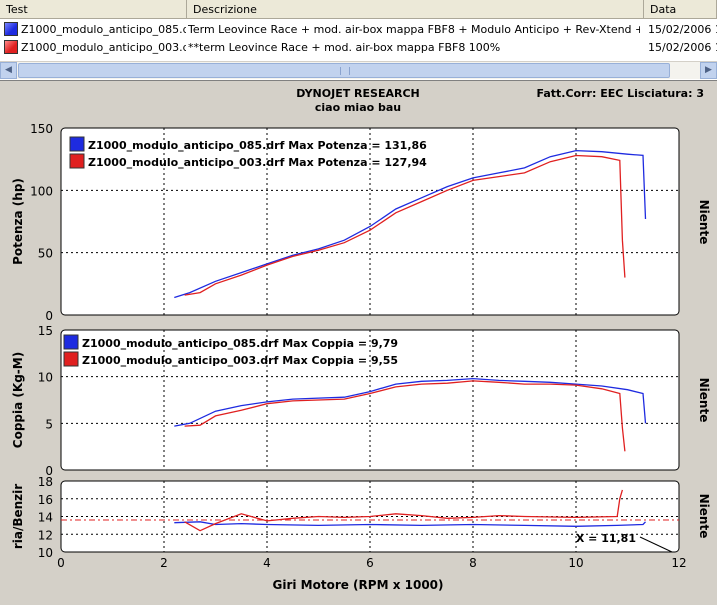 The image size is (717, 605). What do you see at coordinates (358, 107) in the screenshot?
I see `chart-subtitle: ciao miao bau` at bounding box center [358, 107].